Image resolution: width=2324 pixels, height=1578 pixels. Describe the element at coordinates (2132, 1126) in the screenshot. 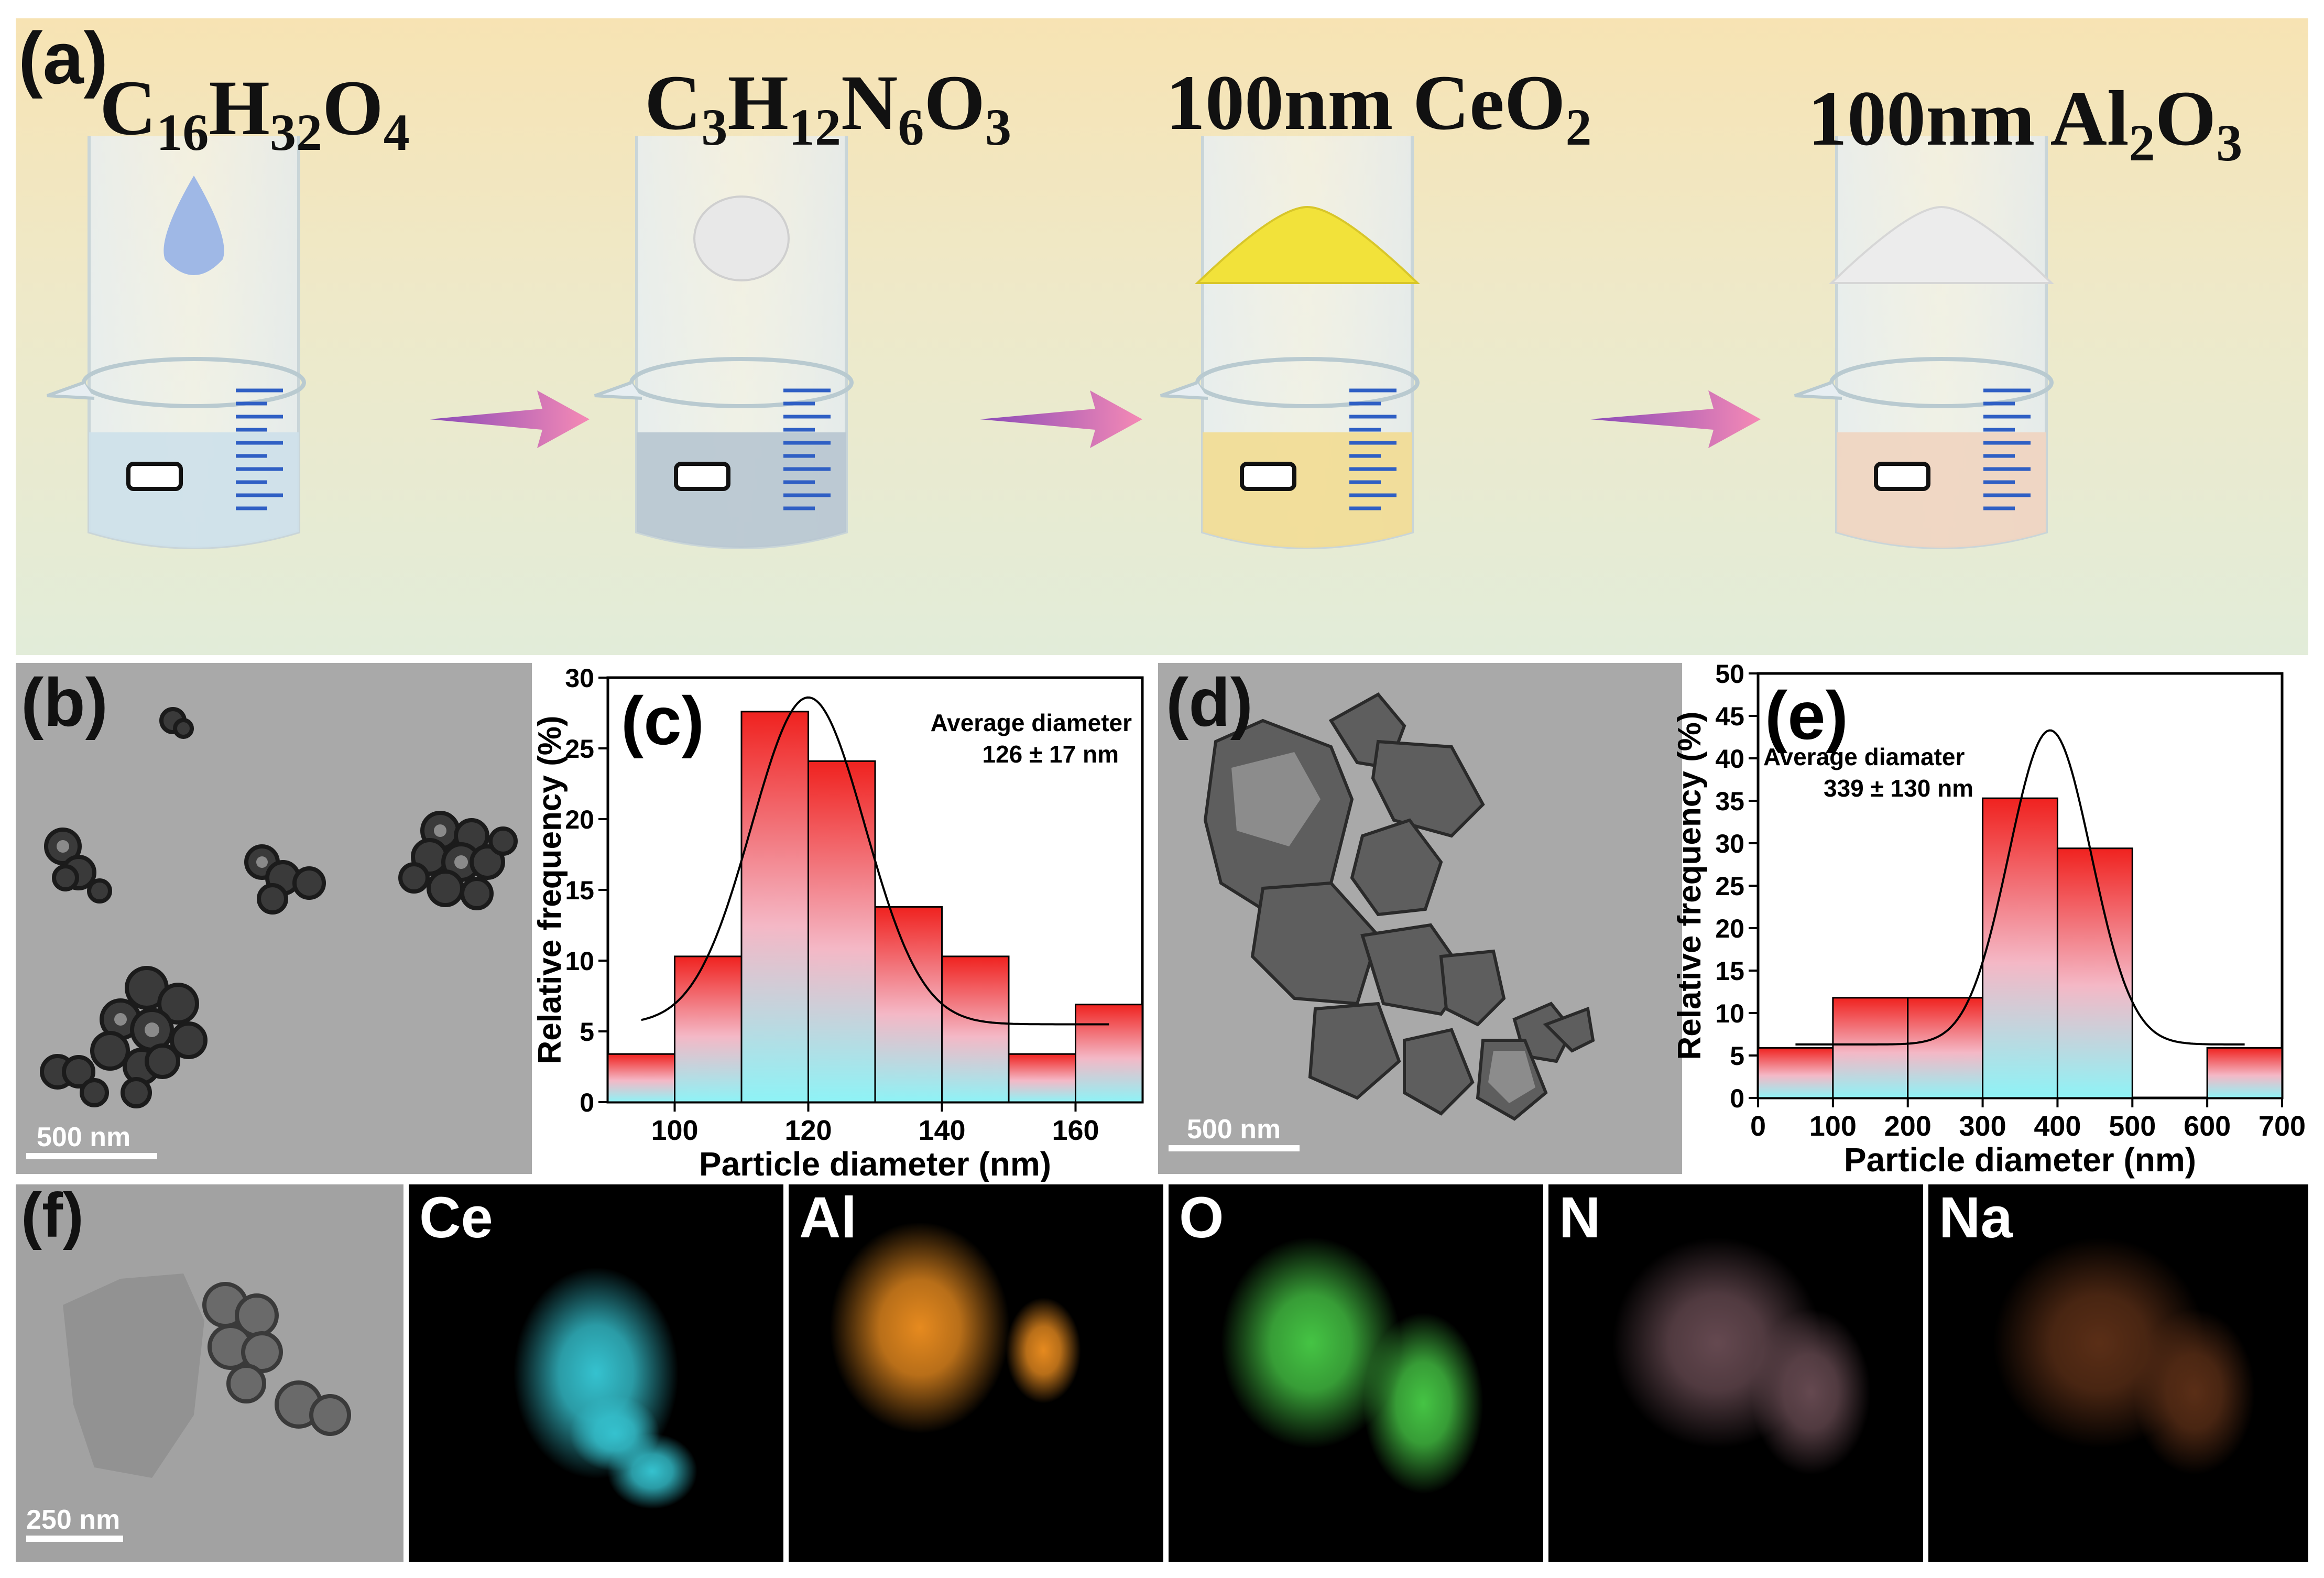

I see `x-tick-label: 500` at that location.